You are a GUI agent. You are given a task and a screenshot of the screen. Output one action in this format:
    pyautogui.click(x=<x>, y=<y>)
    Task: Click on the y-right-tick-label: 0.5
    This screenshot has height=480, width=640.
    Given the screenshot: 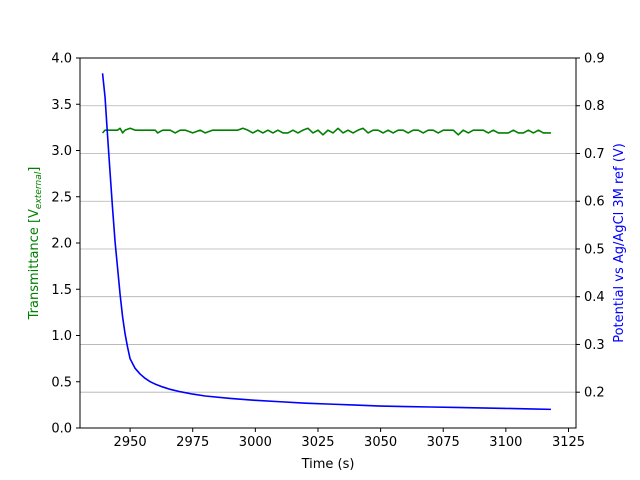 What is the action you would take?
    pyautogui.click(x=594, y=249)
    